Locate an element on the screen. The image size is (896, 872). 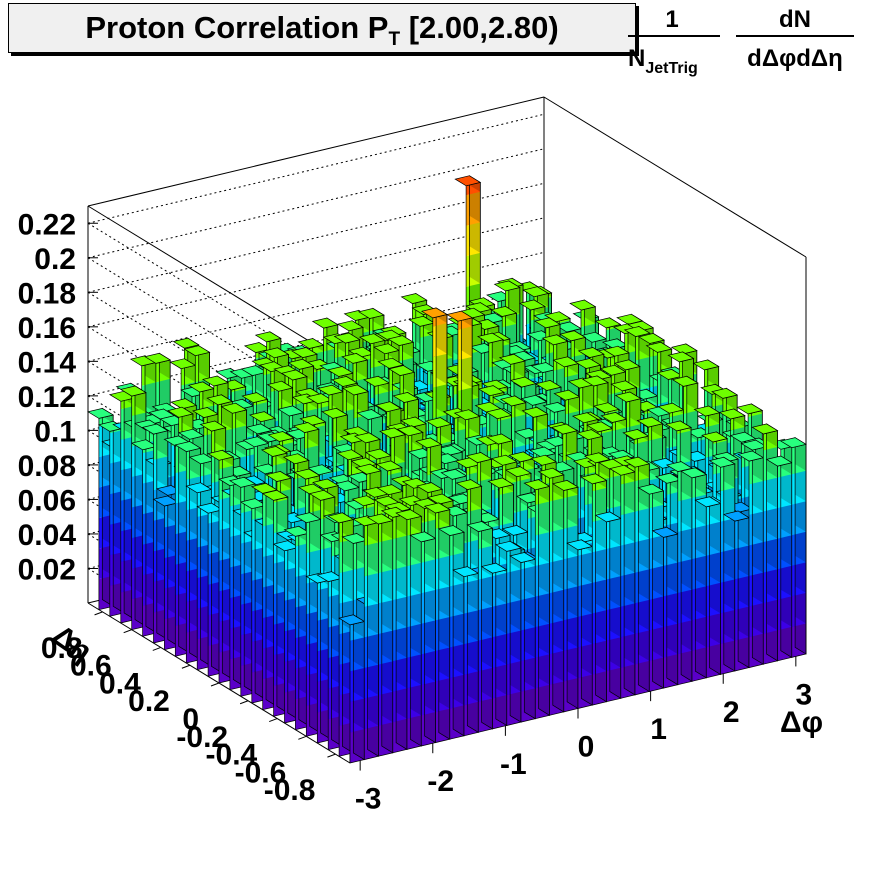
z-tick-label: 0.2 is located at coordinates (55, 259).